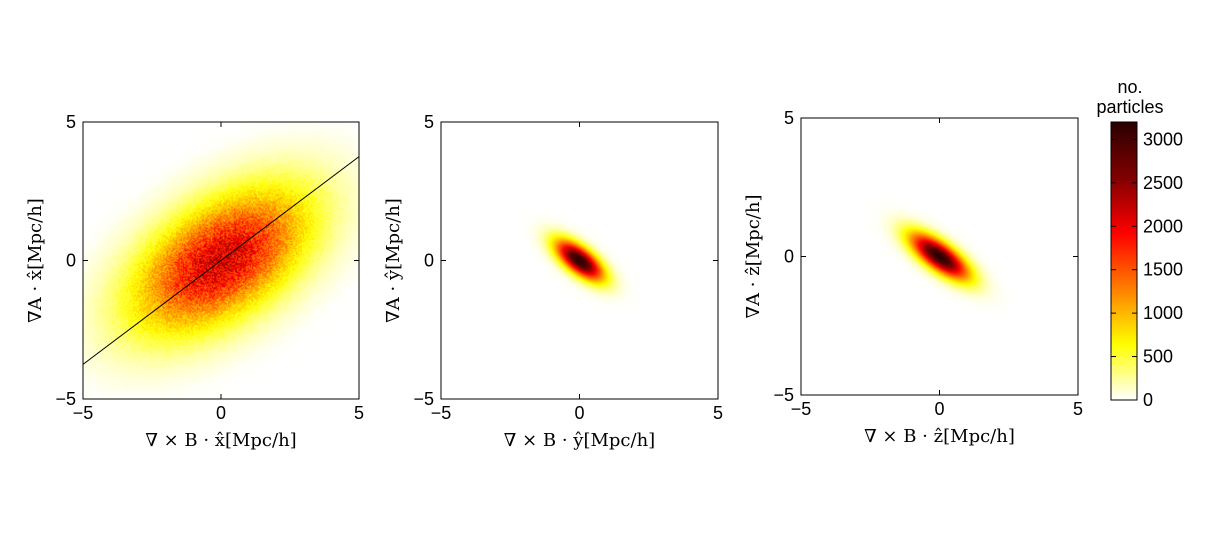  What do you see at coordinates (1163, 183) in the screenshot?
I see `colorbar-tick-label: 2500` at bounding box center [1163, 183].